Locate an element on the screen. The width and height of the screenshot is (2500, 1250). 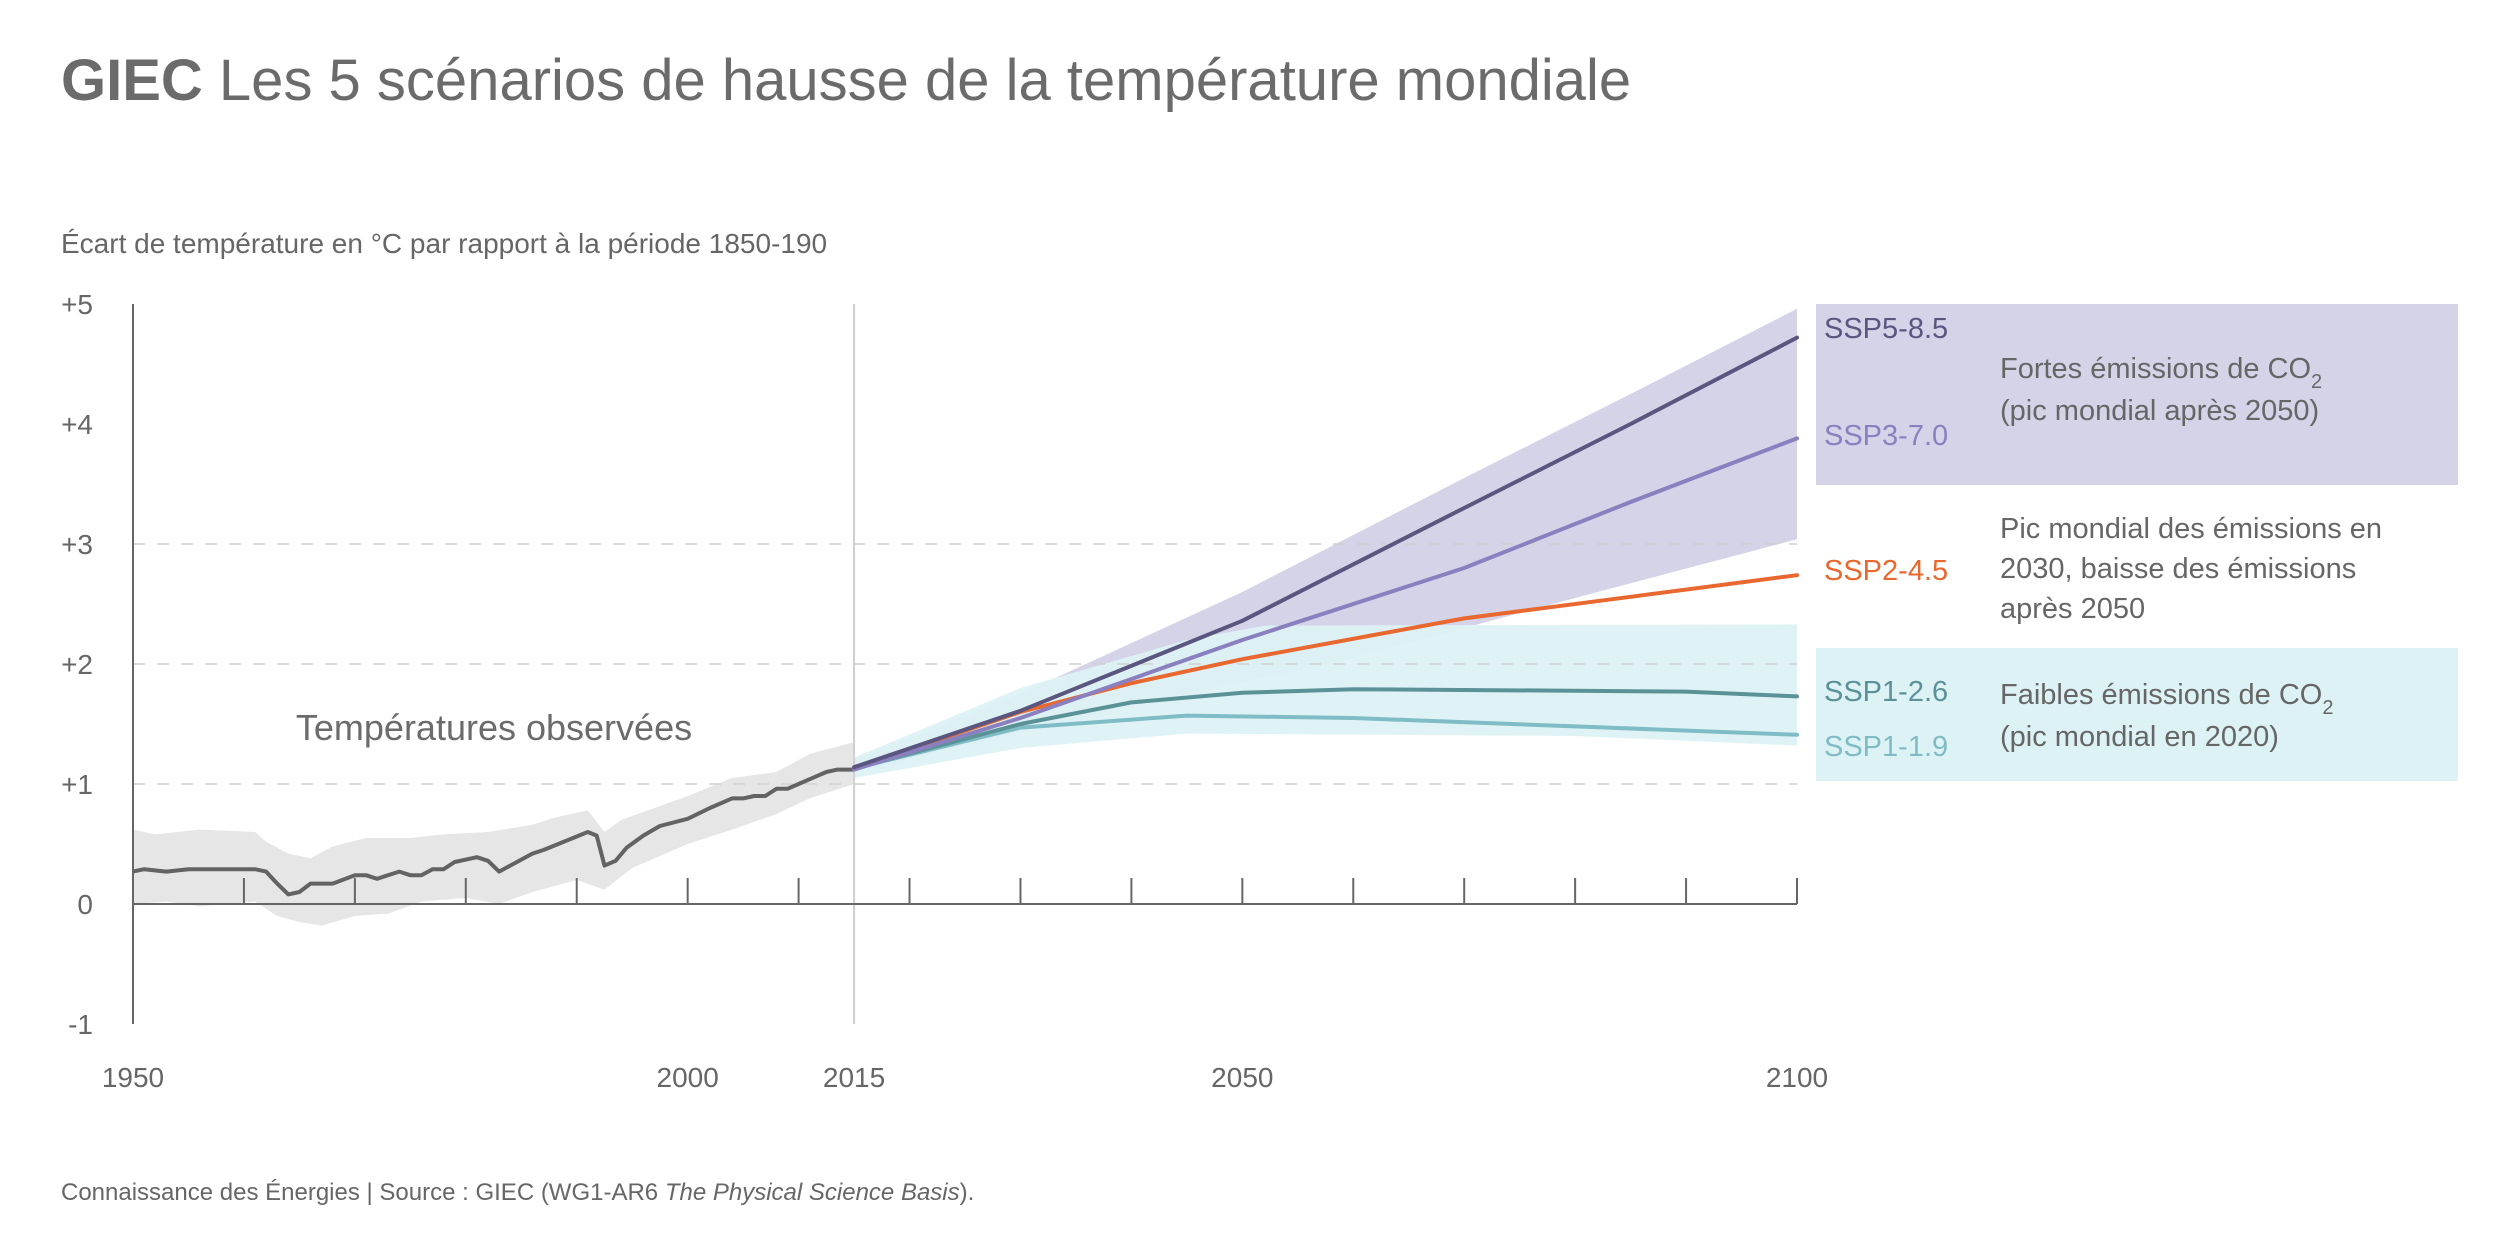
series-line-ssp585 is located at coordinates (1325, 552).